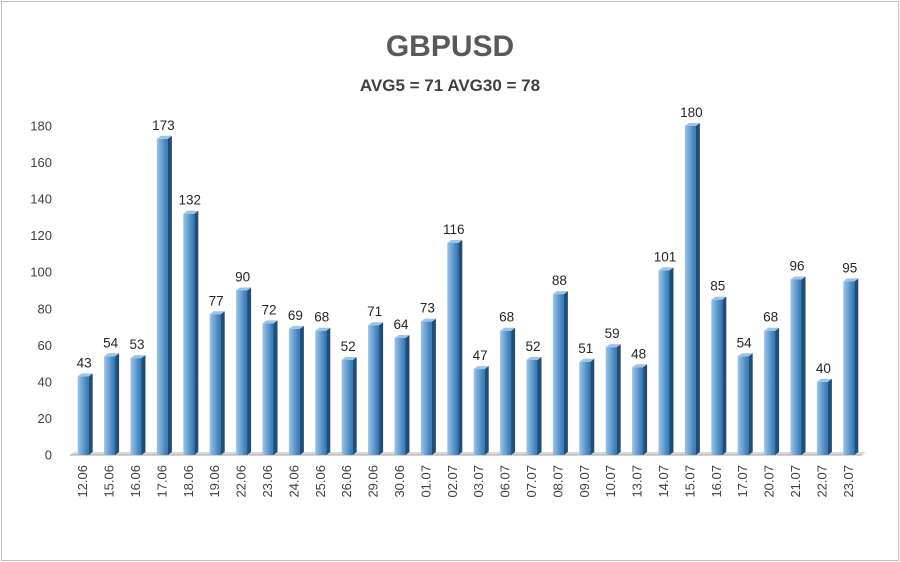 This screenshot has width=900, height=562. Describe the element at coordinates (795, 481) in the screenshot. I see `x-tick-label: 21.07` at that location.